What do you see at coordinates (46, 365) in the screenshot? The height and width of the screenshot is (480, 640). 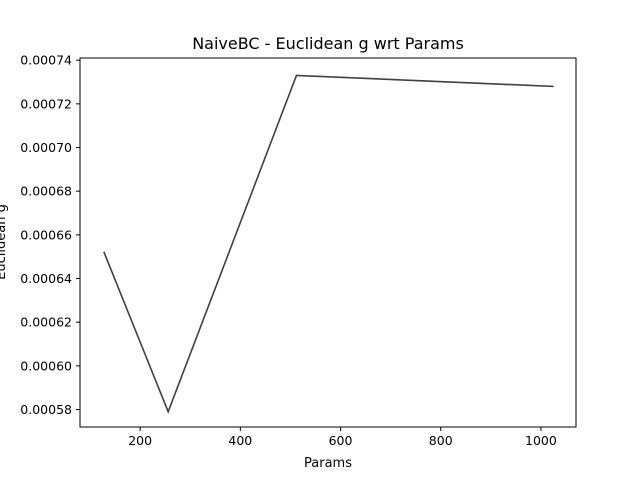 I see `y-tick-label: 0.00060` at bounding box center [46, 365].